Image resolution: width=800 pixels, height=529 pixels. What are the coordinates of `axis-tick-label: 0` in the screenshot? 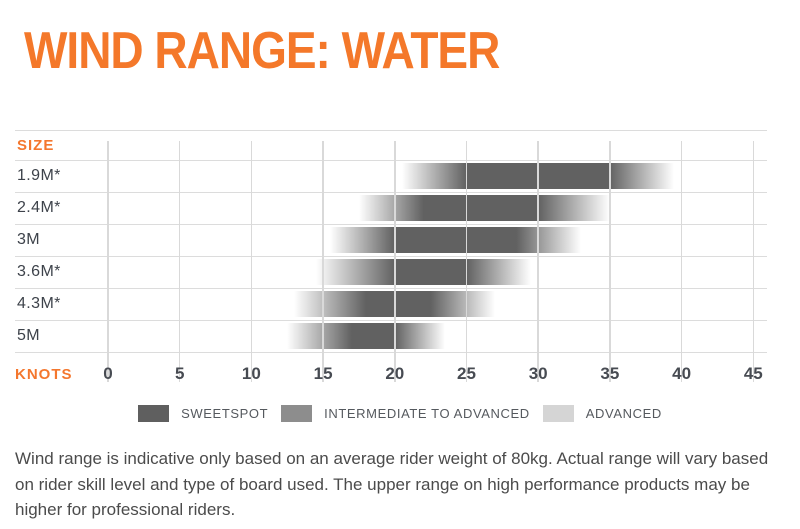 It's located at (108, 373).